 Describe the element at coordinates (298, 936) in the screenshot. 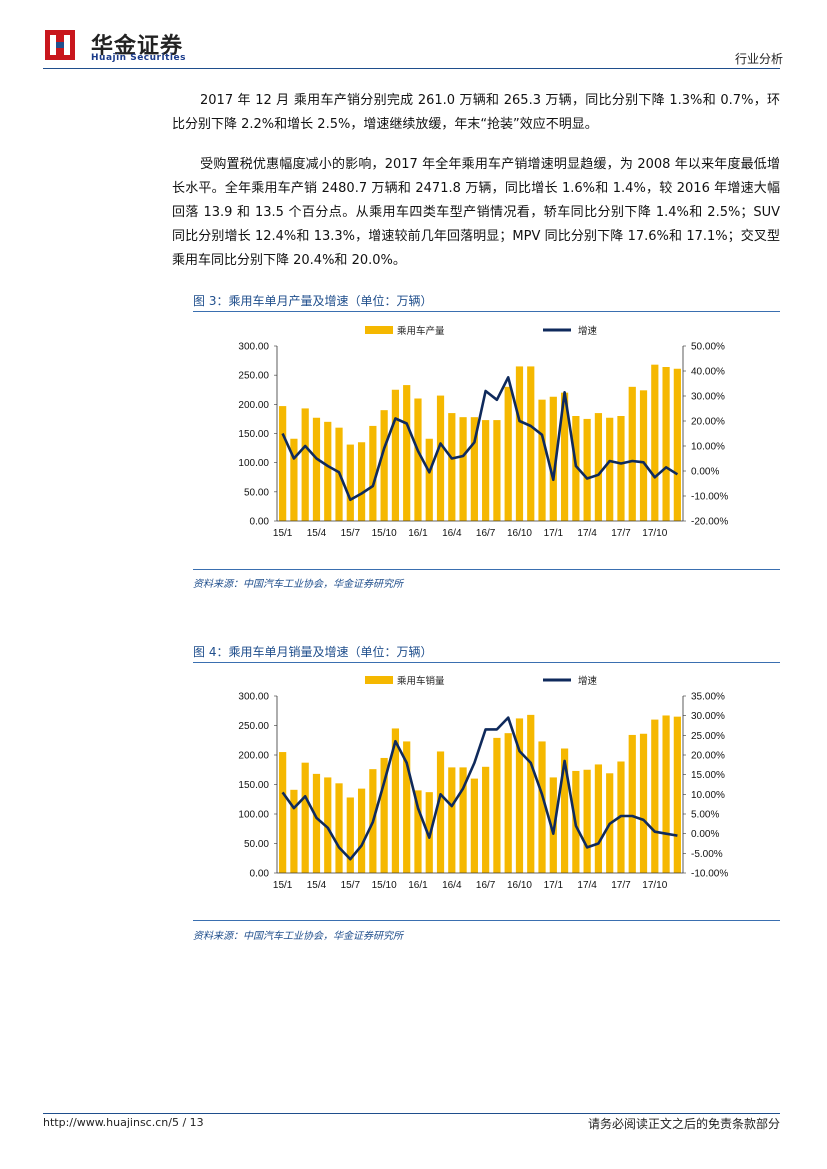

I see `figure-4-source: 资料来源：中国汽车工业协会，华金证券研究所` at that location.